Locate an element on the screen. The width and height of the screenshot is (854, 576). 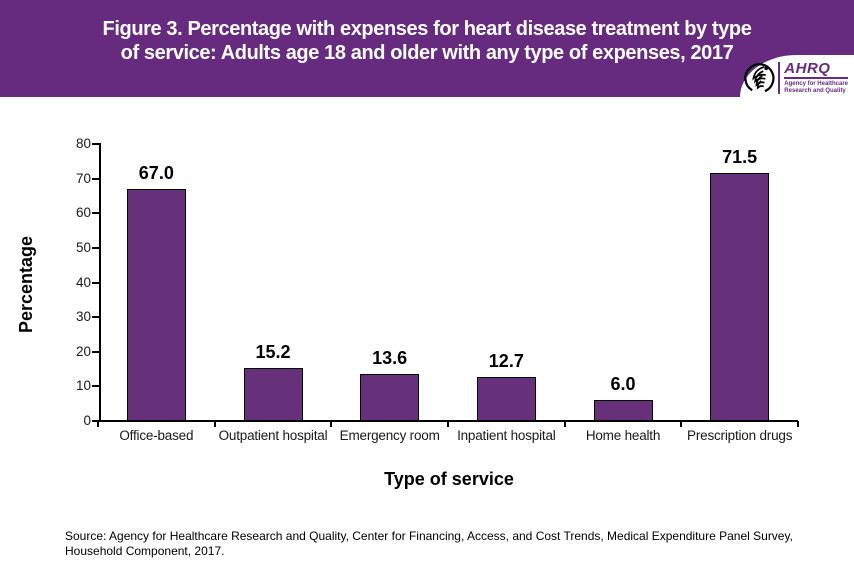
logo-divider is located at coordinates (779, 78).